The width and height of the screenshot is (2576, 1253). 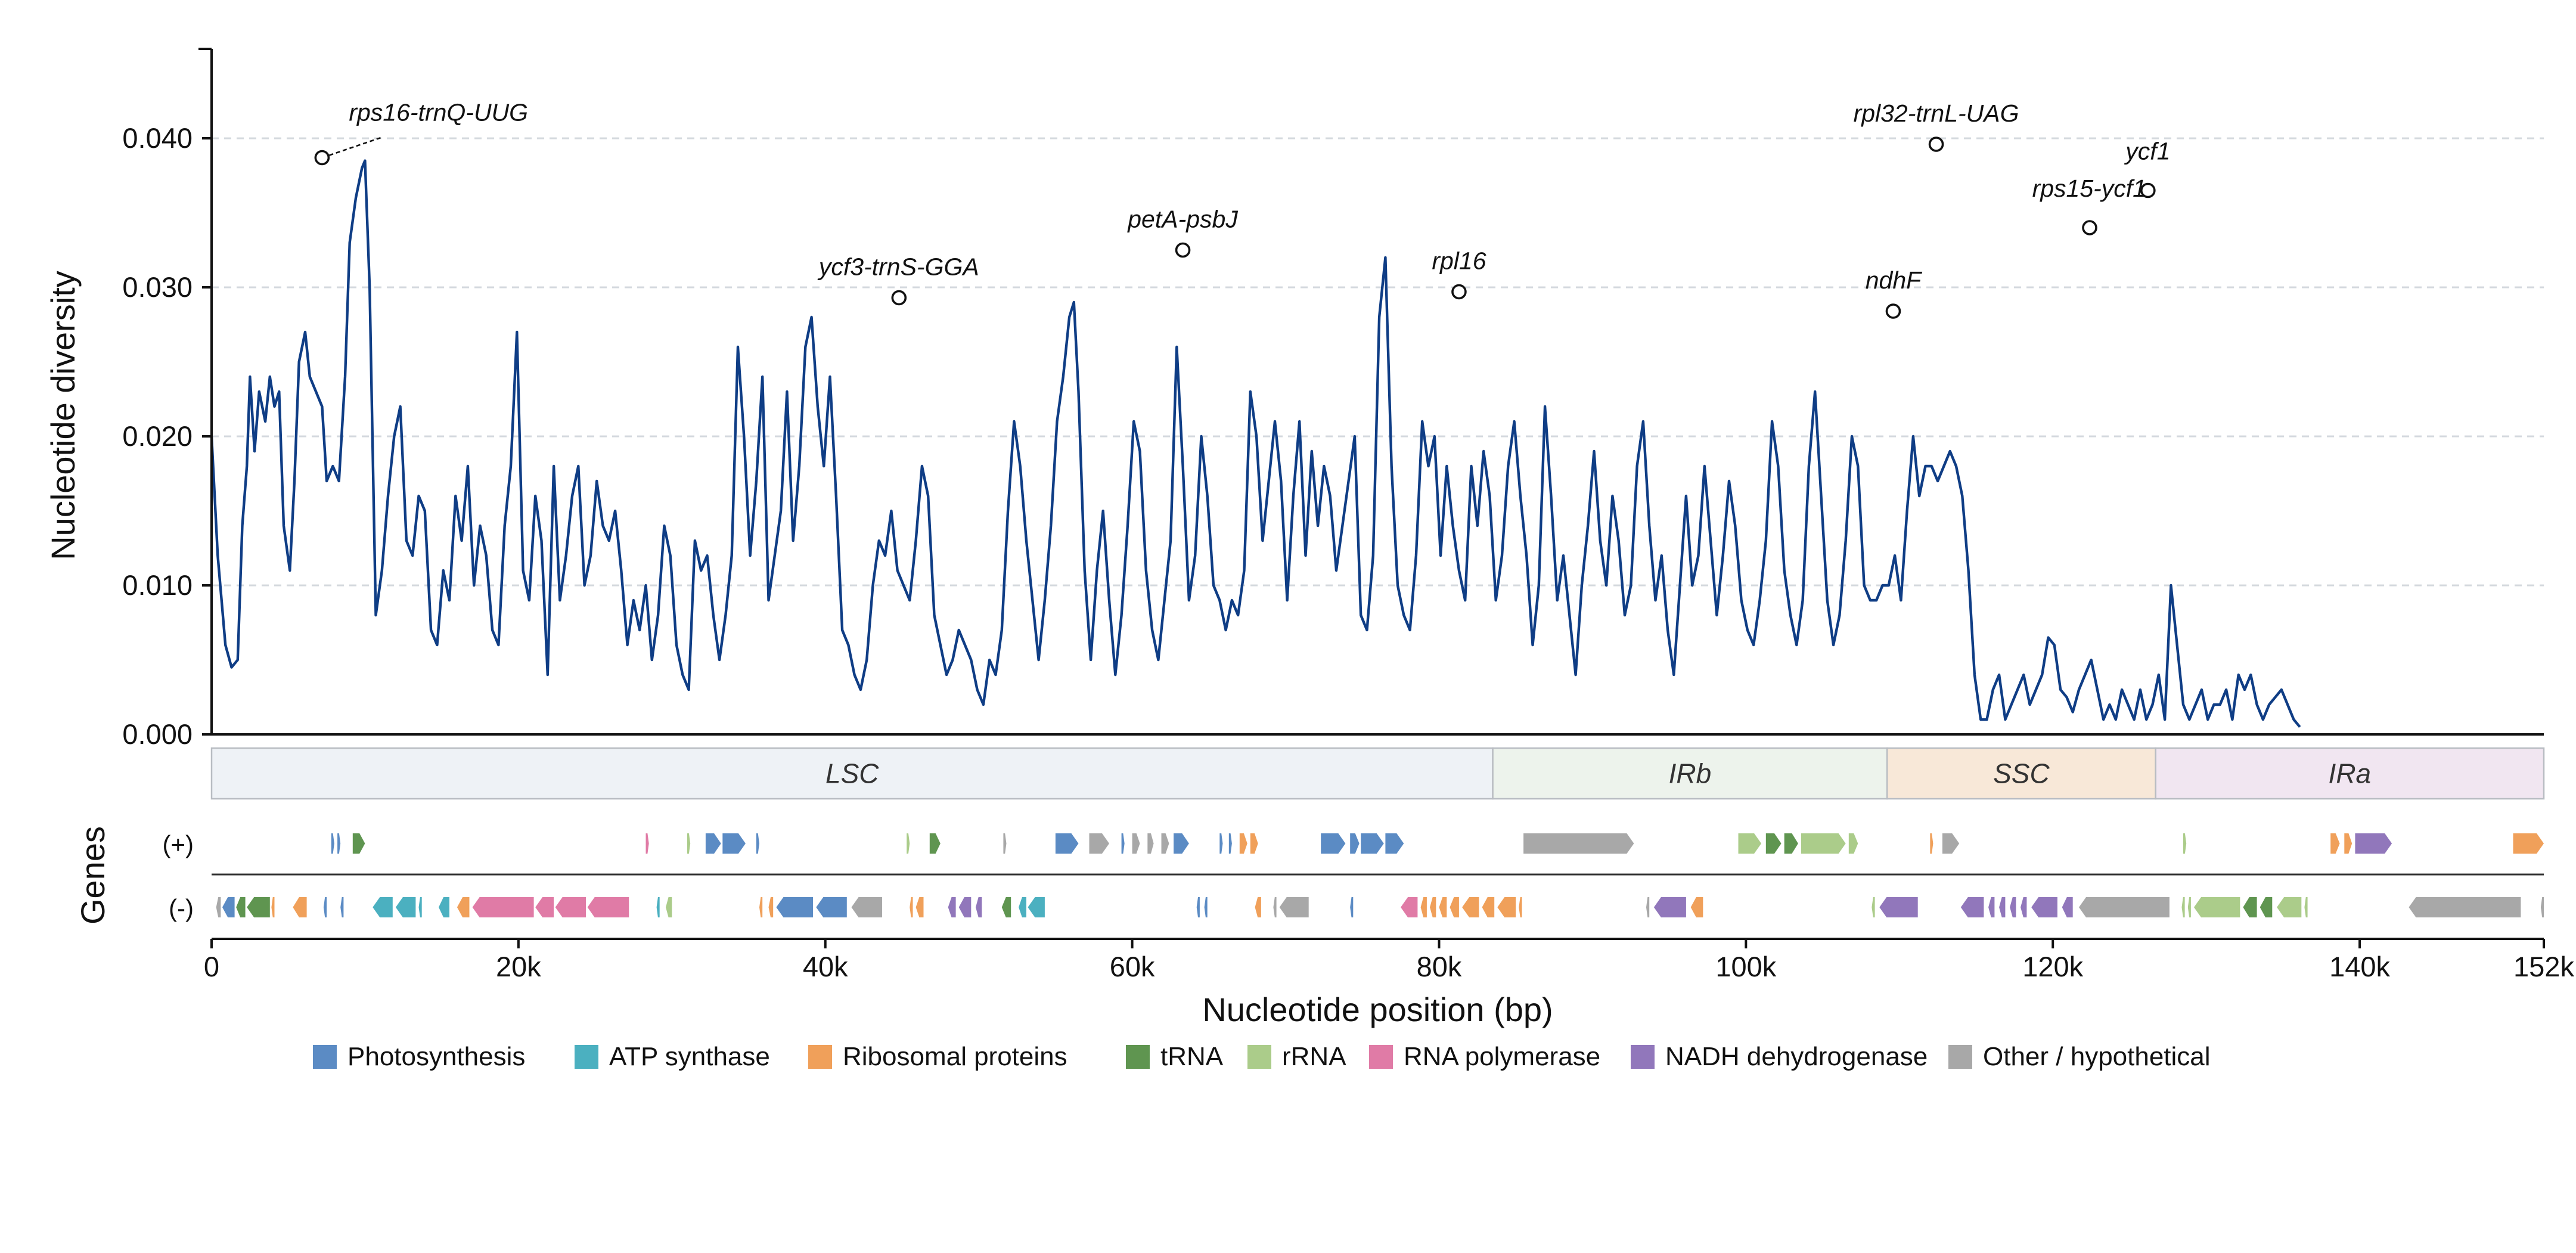 What do you see at coordinates (2097, 1056) in the screenshot?
I see `legend-label: Other / hypothetical` at bounding box center [2097, 1056].